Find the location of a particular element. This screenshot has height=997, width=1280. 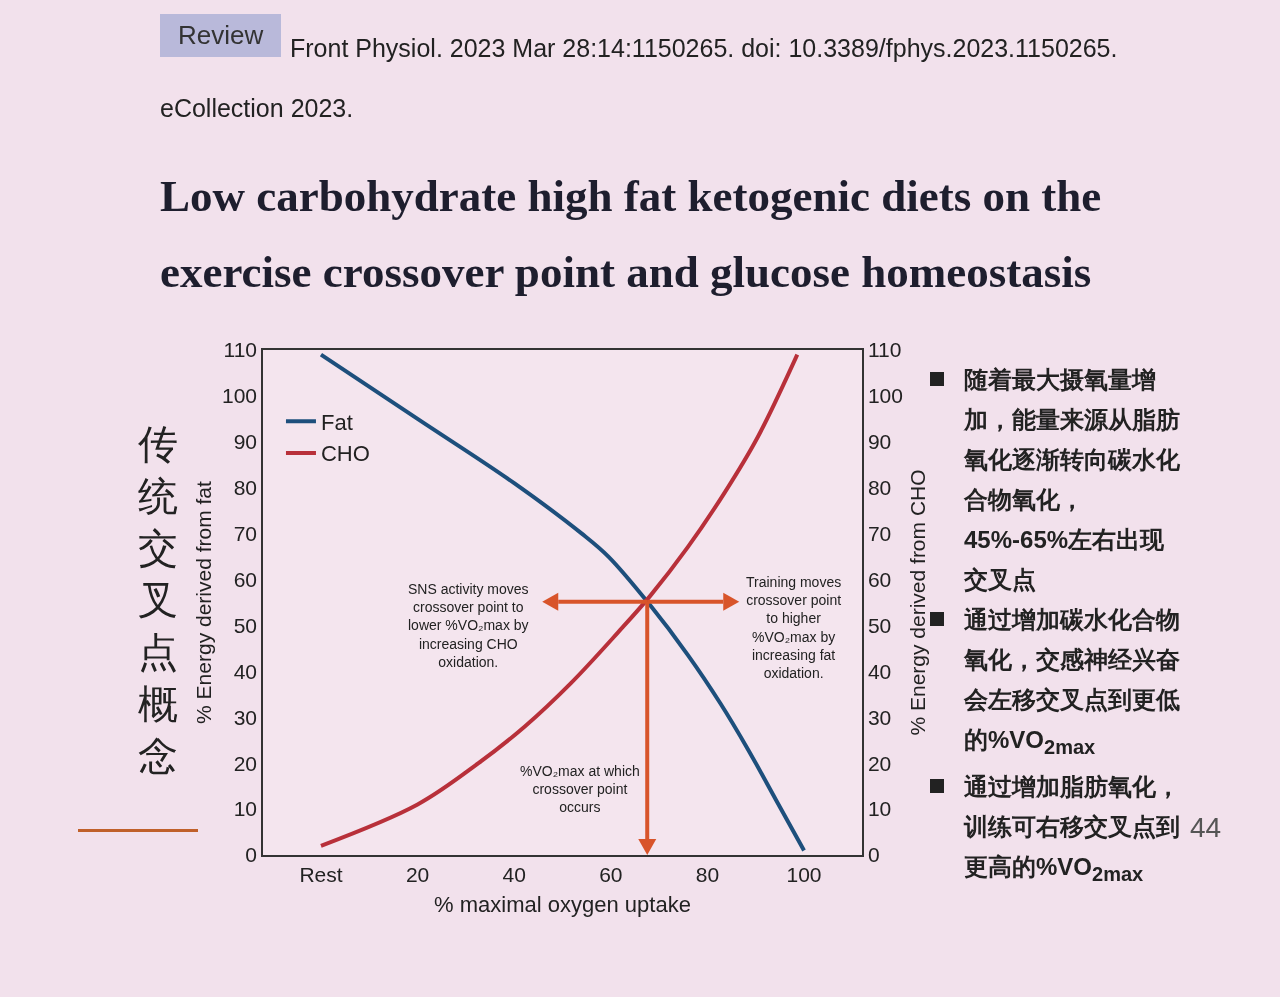

y-tick-label: 30 is located at coordinates (245, 717).